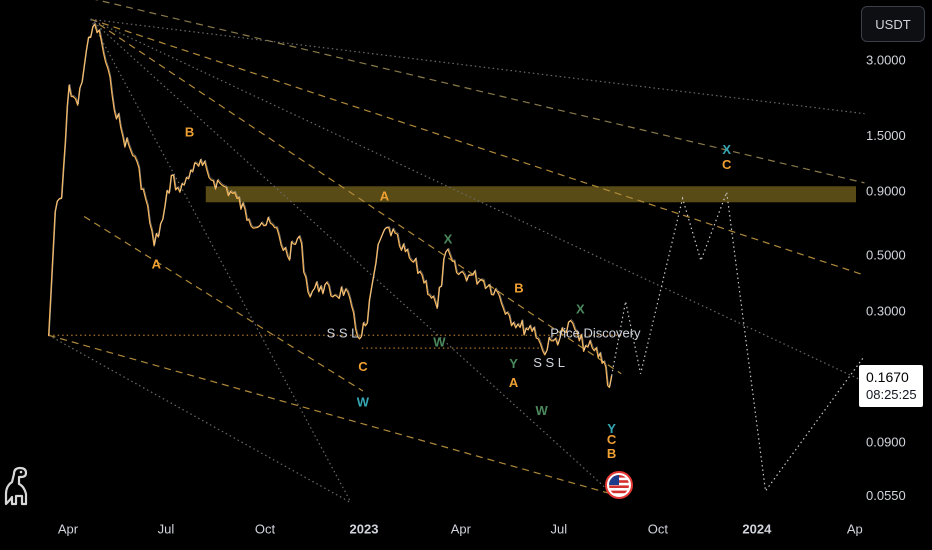 This screenshot has width=932, height=550. Describe the element at coordinates (886, 310) in the screenshot. I see `y-tick-label: 0.3000` at that location.